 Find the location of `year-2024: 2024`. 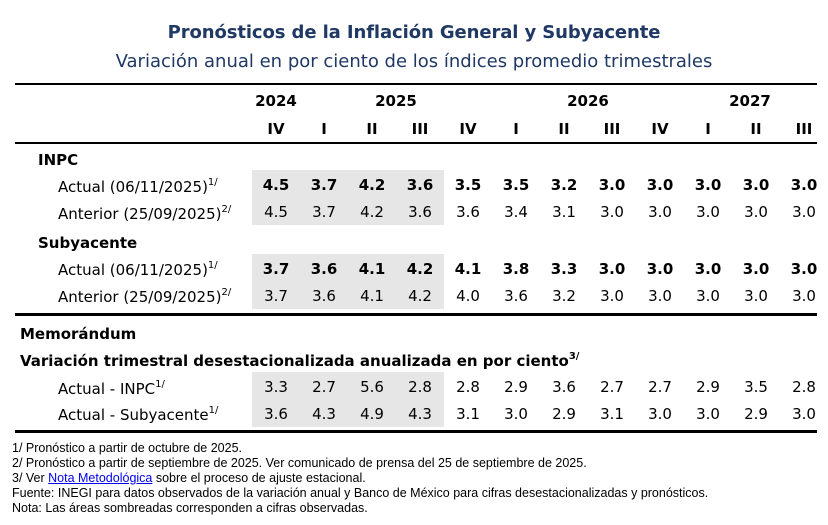

year-2024: 2024 is located at coordinates (276, 101).